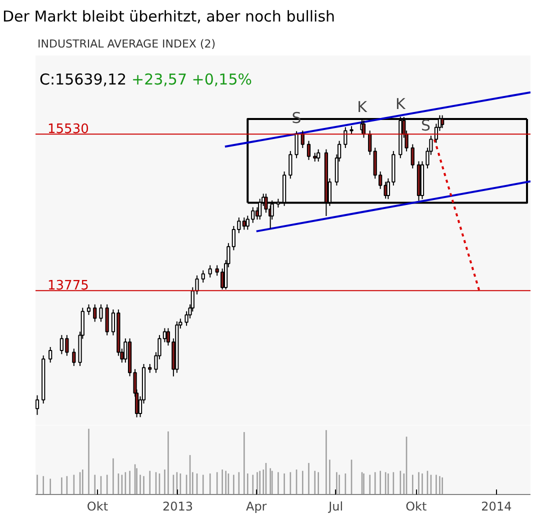  What do you see at coordinates (496, 507) in the screenshot?
I see `x-tick-label: 2014` at bounding box center [496, 507].